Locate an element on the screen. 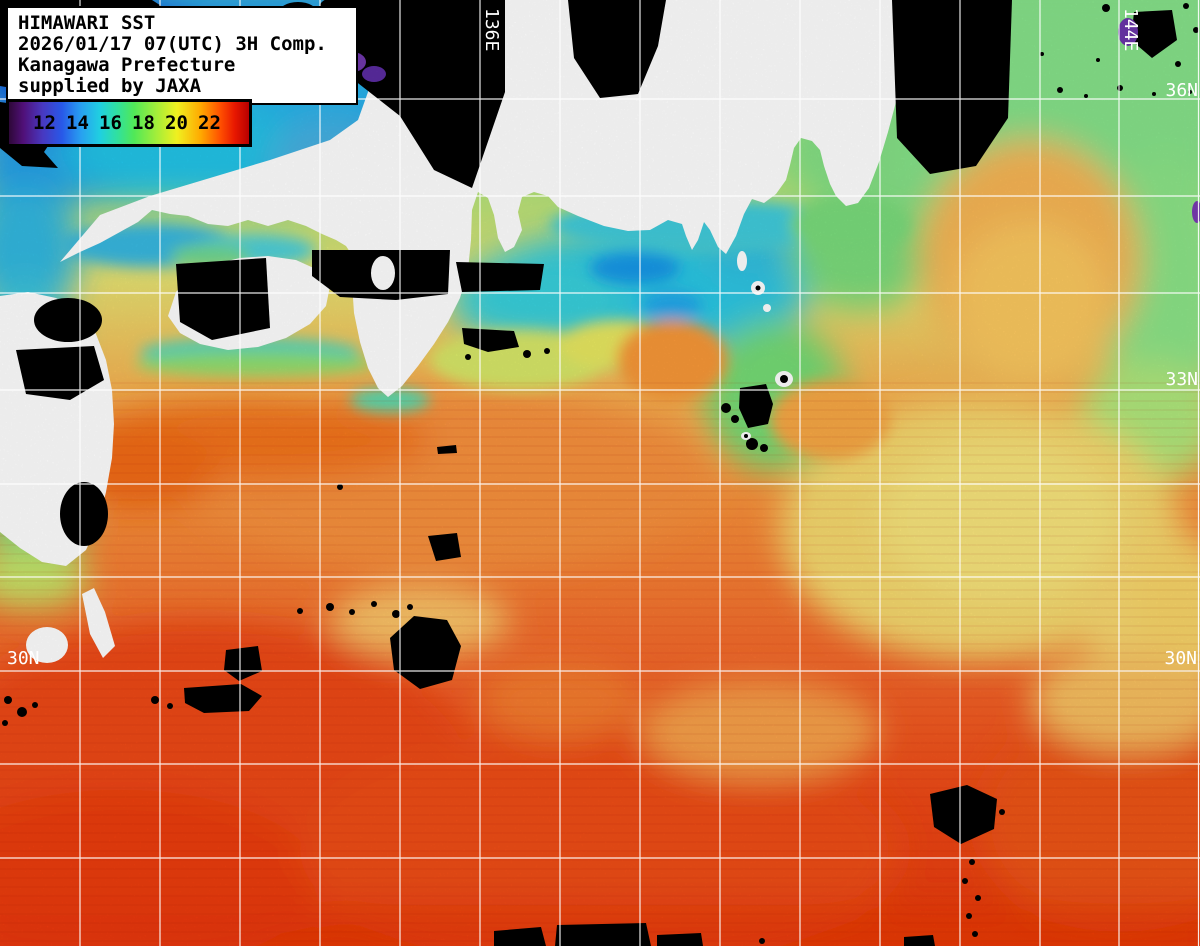 The height and width of the screenshot is (946, 1200). title-product: HIMAWARI SST is located at coordinates (87, 23).